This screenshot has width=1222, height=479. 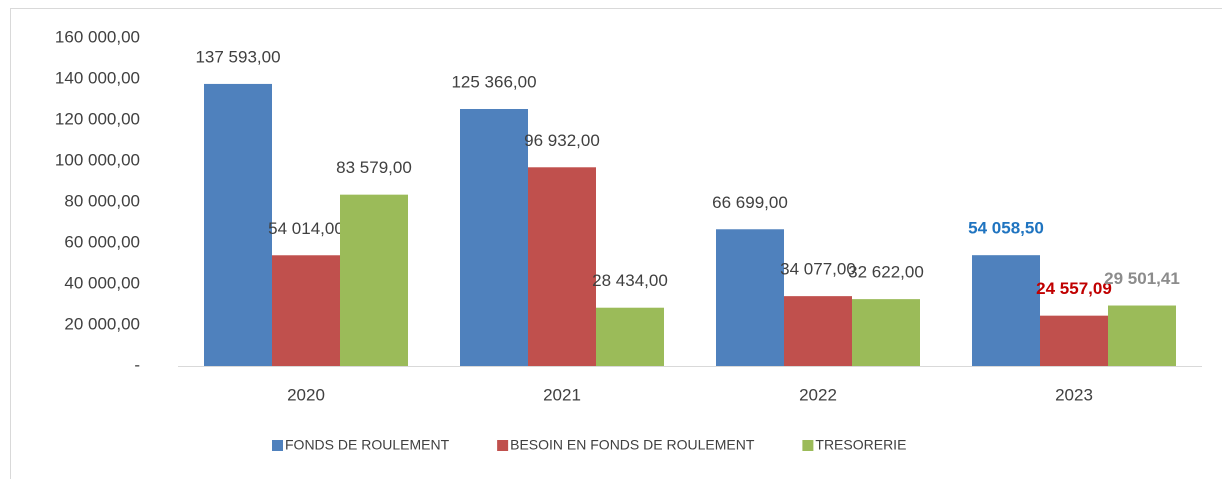 What do you see at coordinates (818, 394) in the screenshot?
I see `x-tick-label: 2022` at bounding box center [818, 394].